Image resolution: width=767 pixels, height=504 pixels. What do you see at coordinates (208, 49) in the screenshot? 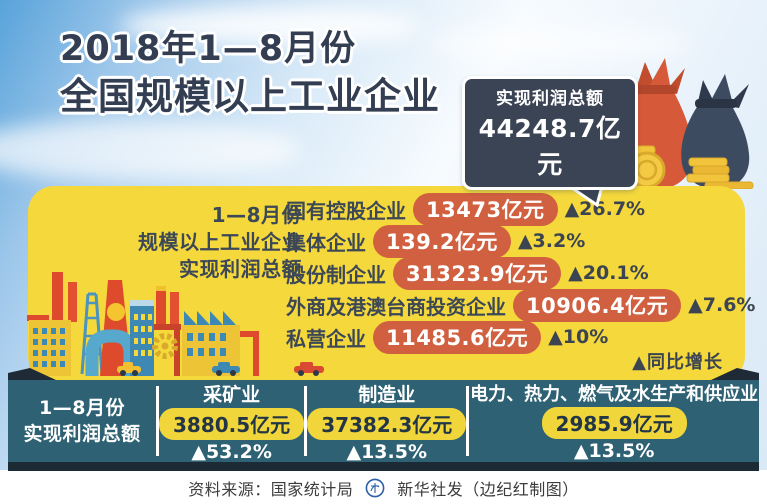
I see `title-line-1: 2018年1—8月份` at bounding box center [208, 49].